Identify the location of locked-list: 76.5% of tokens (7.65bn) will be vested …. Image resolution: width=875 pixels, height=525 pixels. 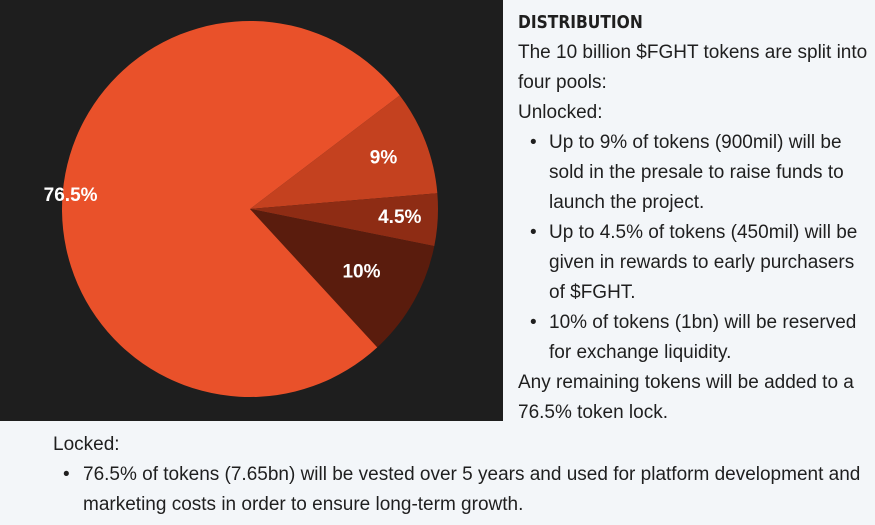
(458, 490).